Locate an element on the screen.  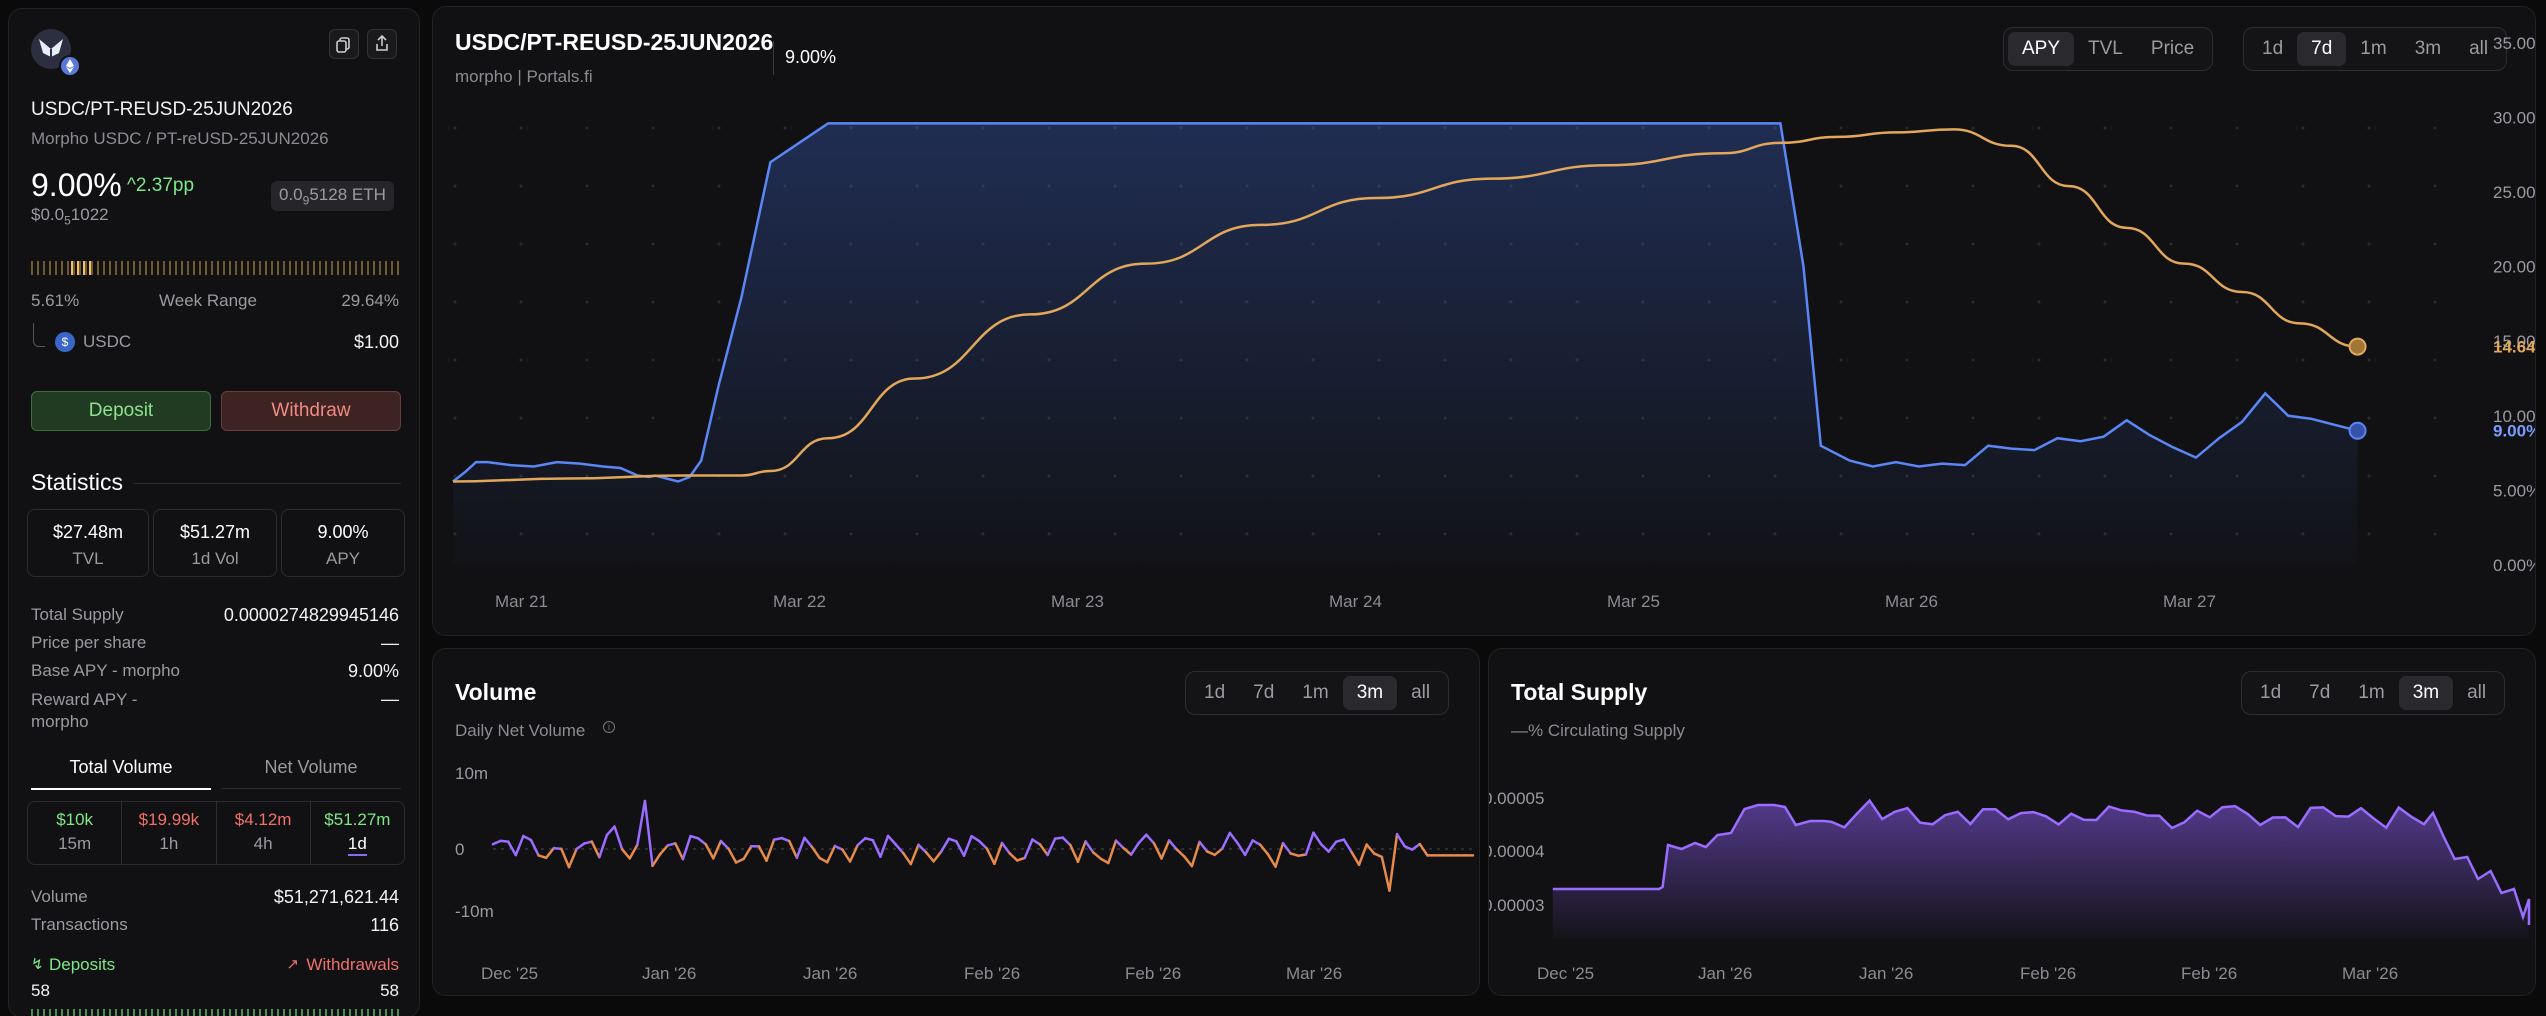
usdc-icon: $ is located at coordinates (65, 342).